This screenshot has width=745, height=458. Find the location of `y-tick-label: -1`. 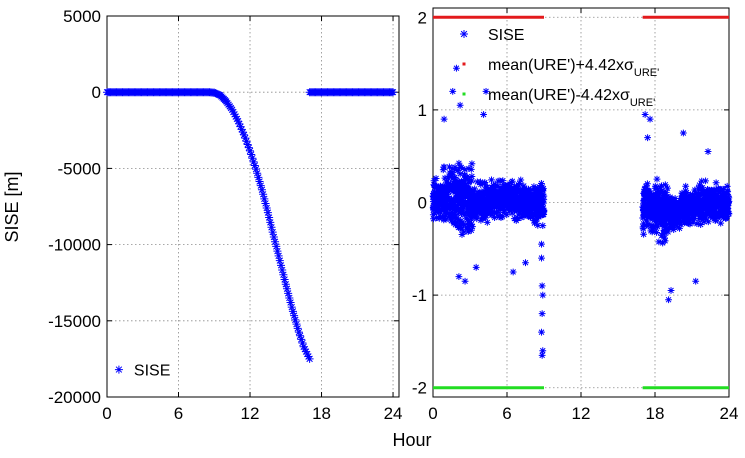

y-tick-label: -1 is located at coordinates (419, 295).